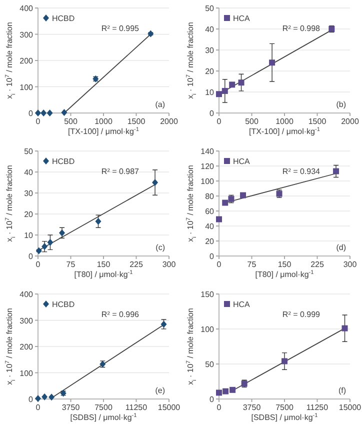 This screenshot has height=429, width=362. Describe the element at coordinates (161, 247) in the screenshot. I see `annotation: (c)` at that location.